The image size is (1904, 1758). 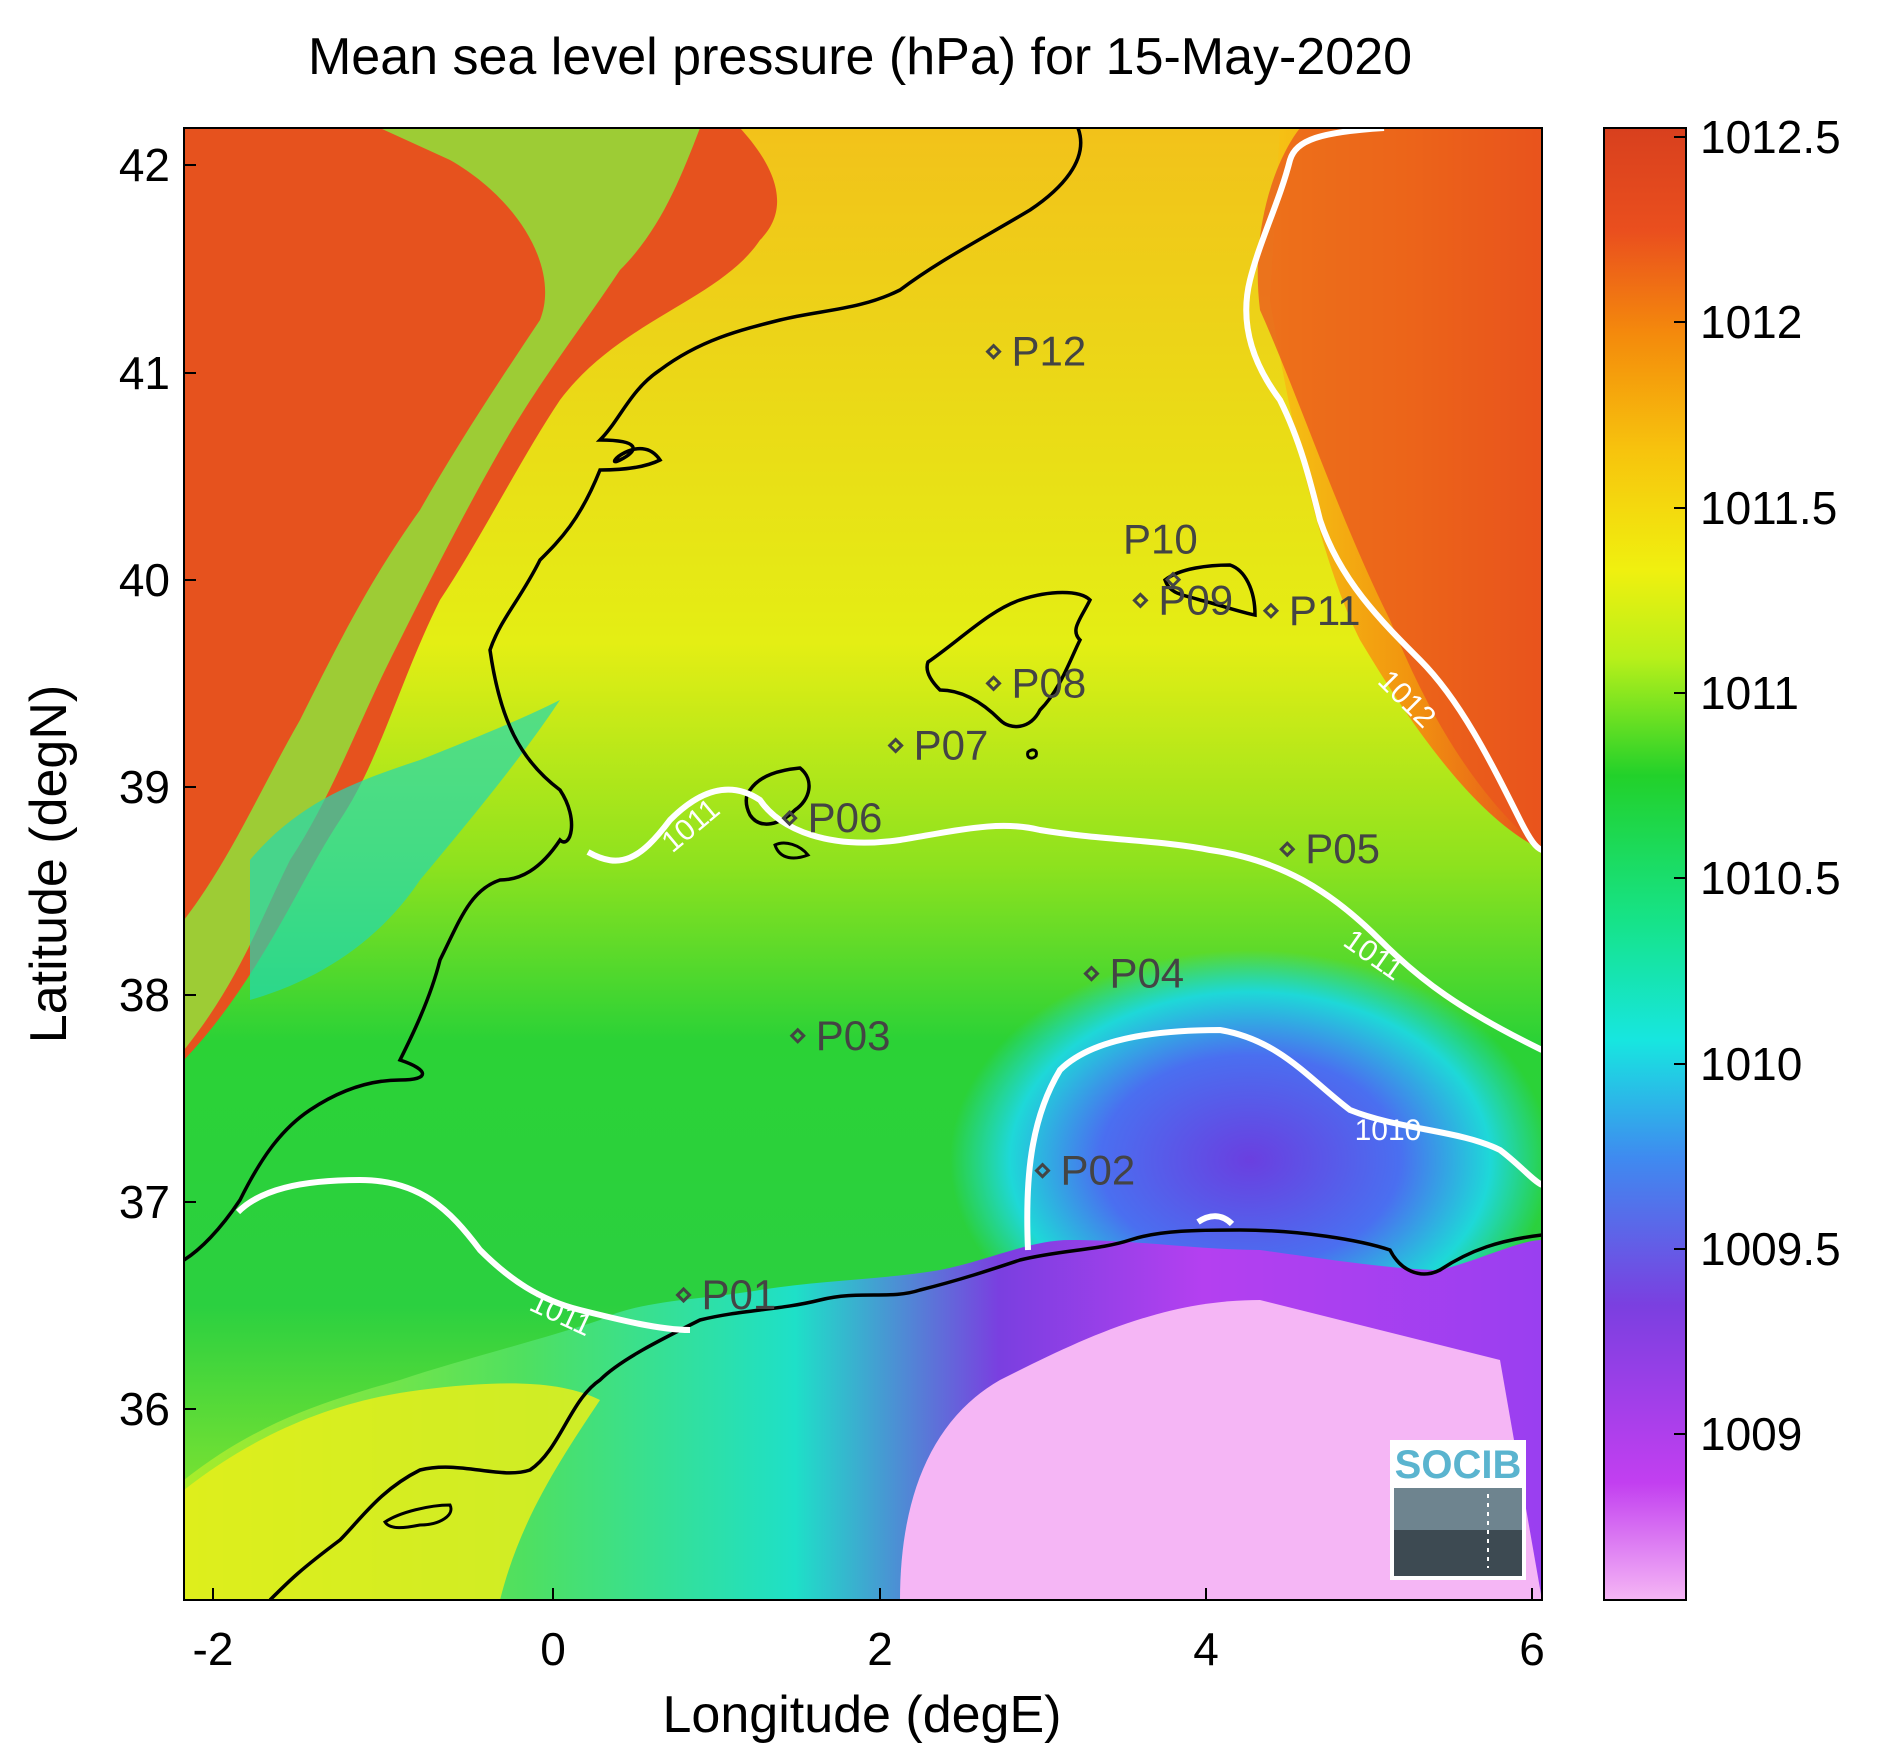 I want to click on y-tick-label: 37, so click(x=144, y=1202).